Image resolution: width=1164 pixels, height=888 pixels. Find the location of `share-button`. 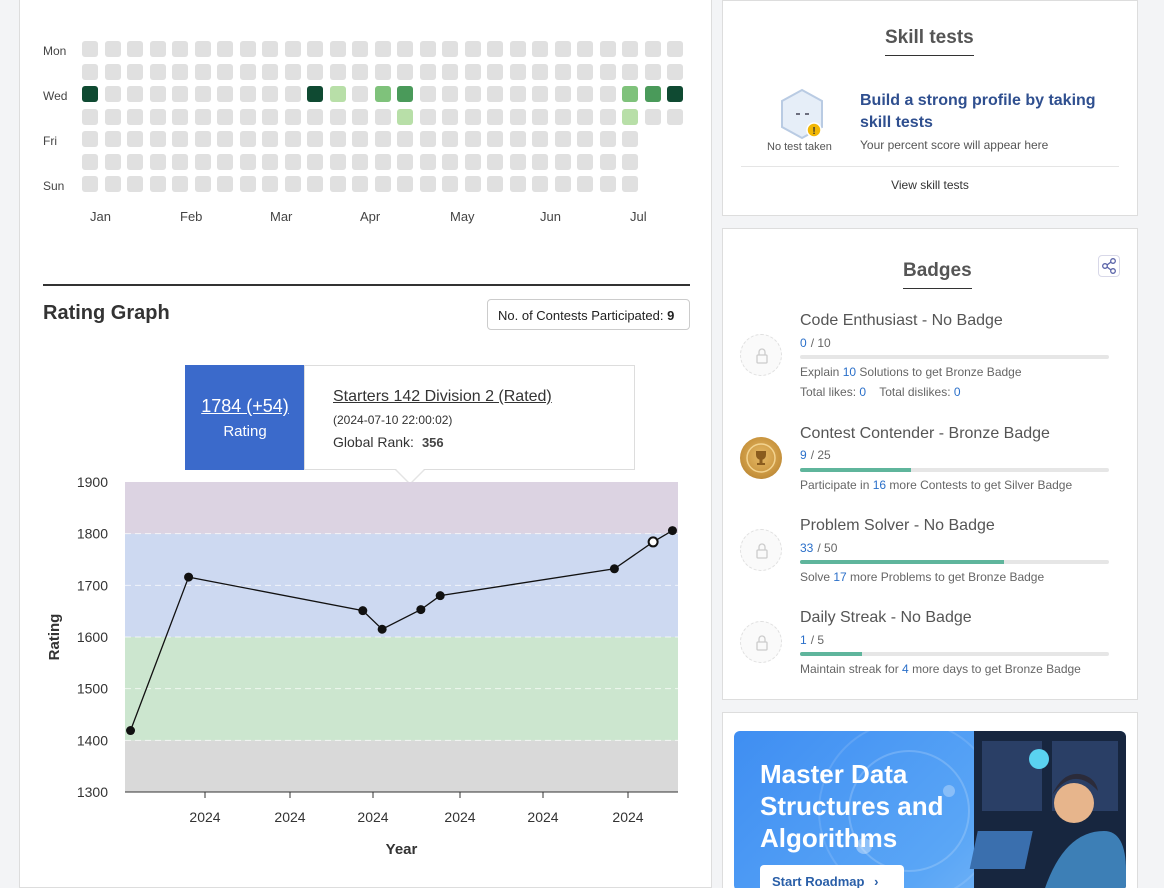

share-button is located at coordinates (1109, 266).